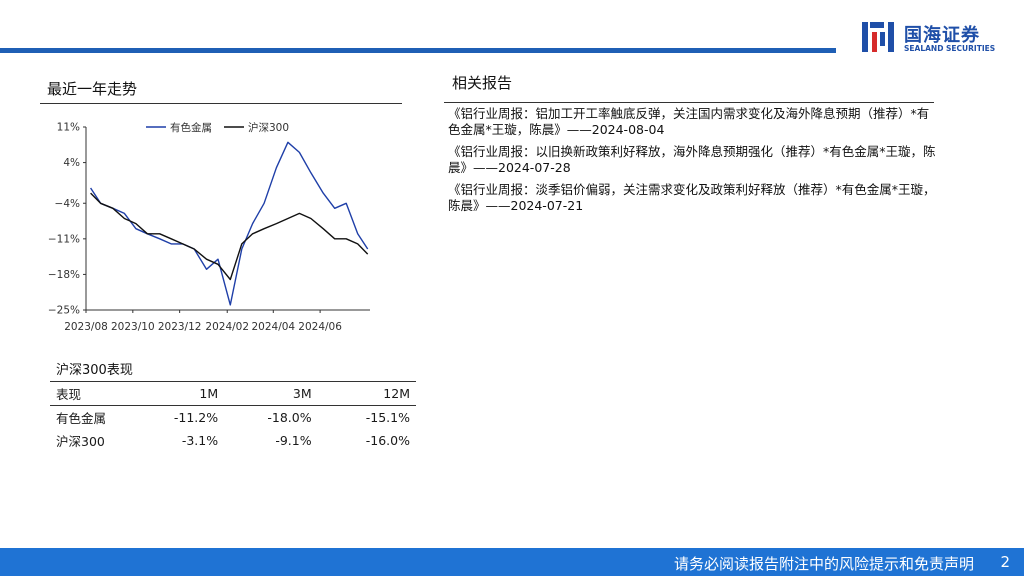  I want to click on related-title-rule, so click(689, 102).